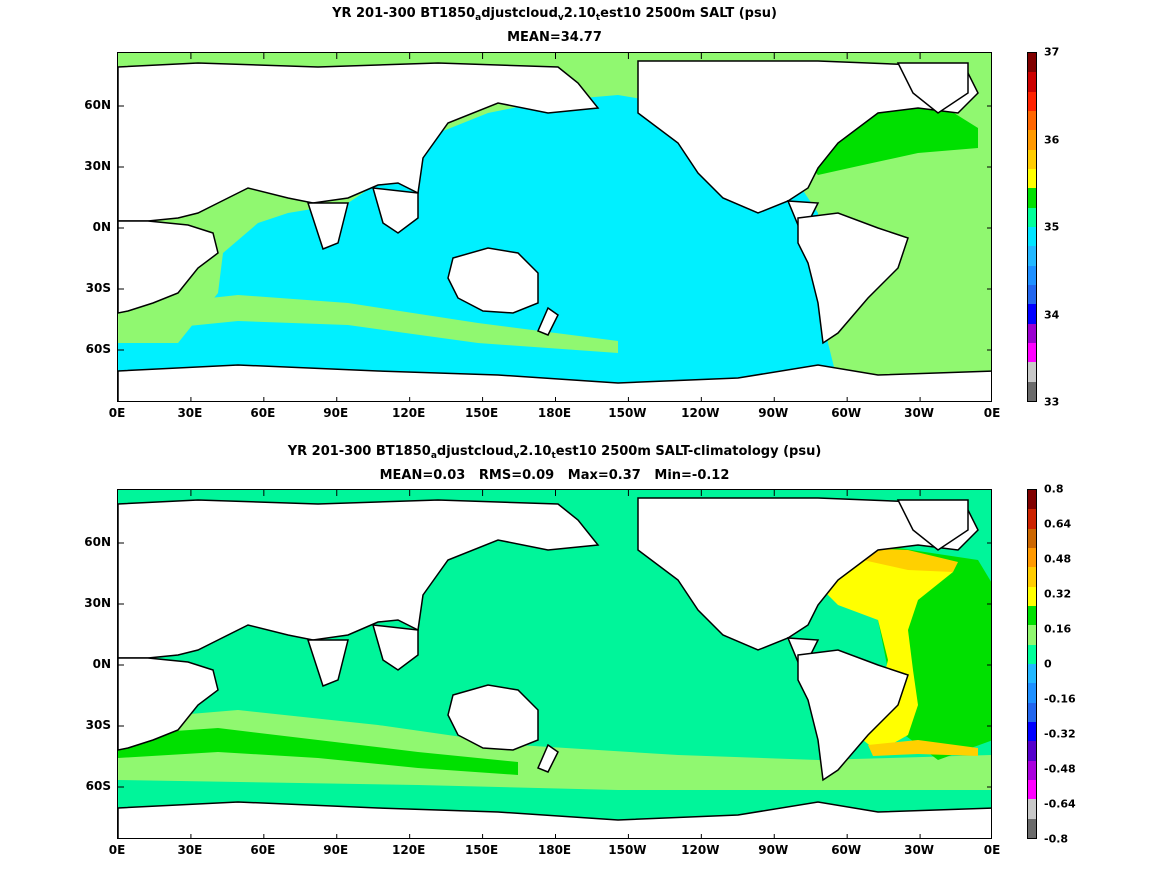 This screenshot has width=1167, height=875. What do you see at coordinates (554, 37) in the screenshot?
I see `top-map-mean: MEAN=34.77` at bounding box center [554, 37].